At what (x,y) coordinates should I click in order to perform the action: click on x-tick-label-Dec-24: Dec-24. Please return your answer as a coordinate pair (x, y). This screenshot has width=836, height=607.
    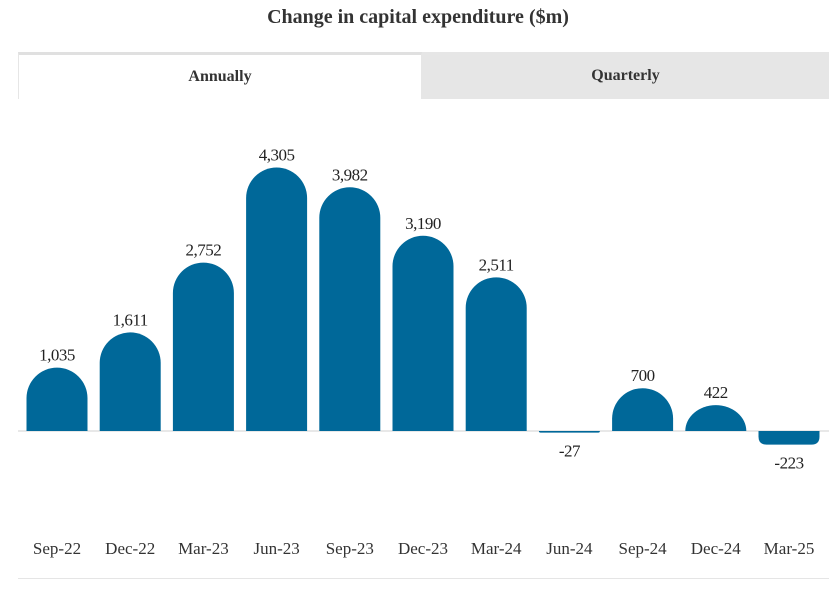
    Looking at the image, I should click on (716, 548).